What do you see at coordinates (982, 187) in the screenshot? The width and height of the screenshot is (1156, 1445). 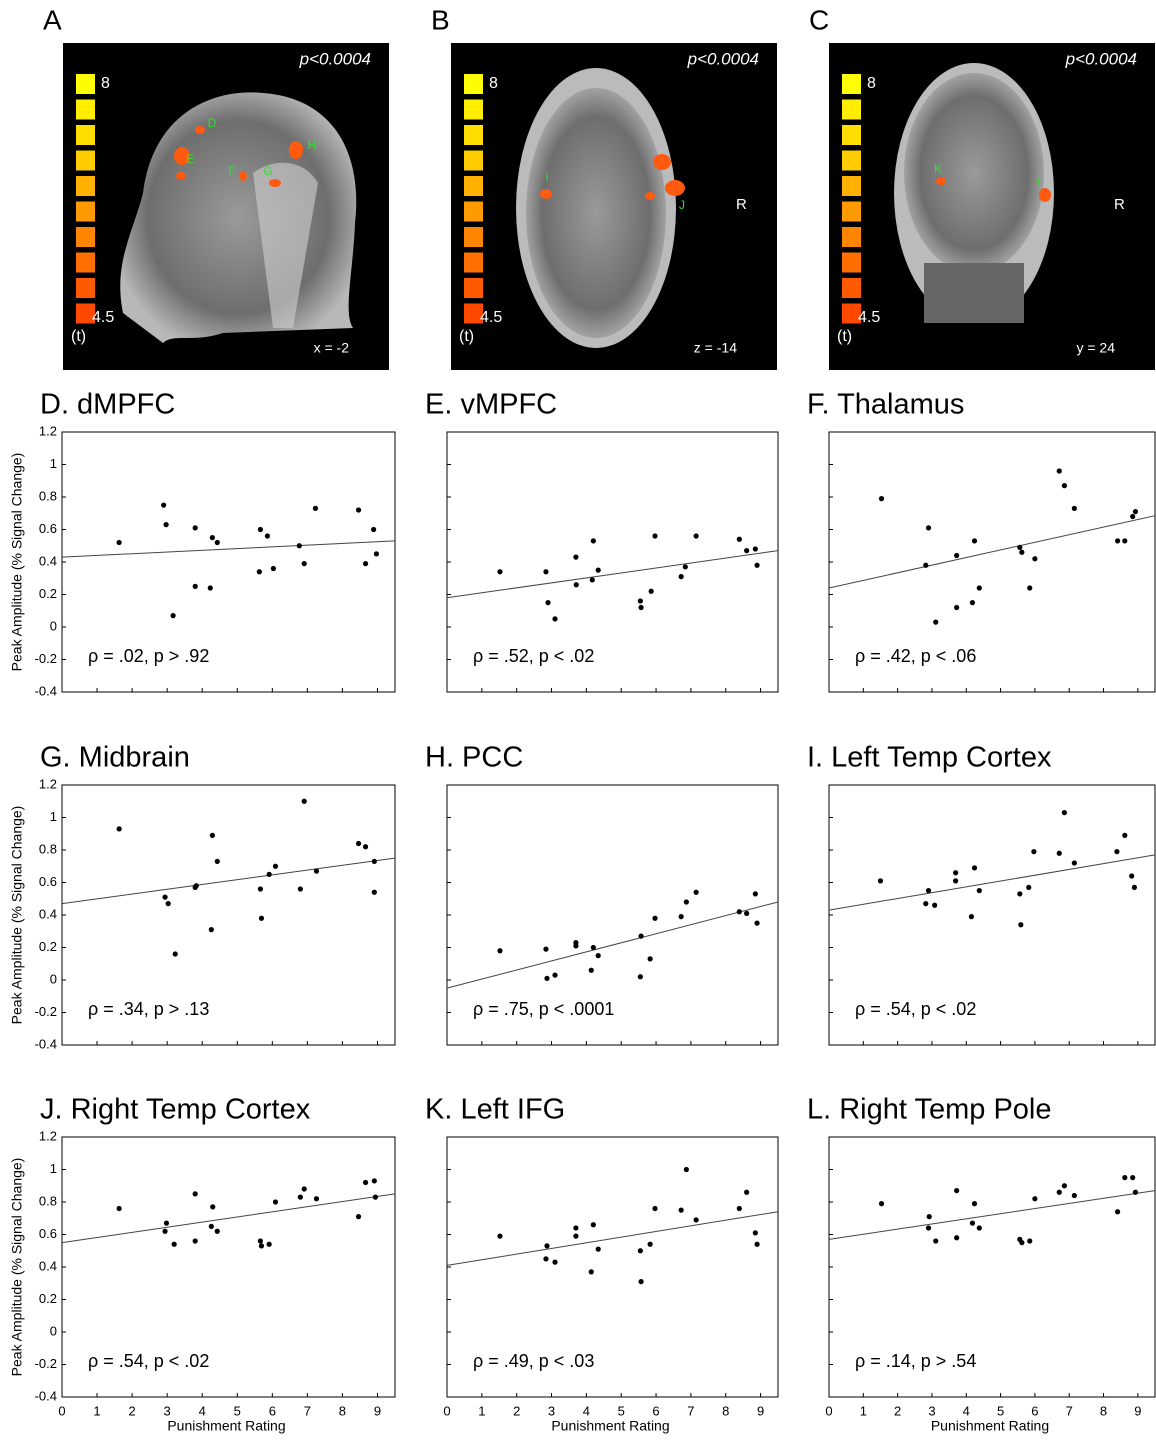 I see `brain-panel: C K Lp<0.0004 8 4.5 (t) y = 24 R` at bounding box center [982, 187].